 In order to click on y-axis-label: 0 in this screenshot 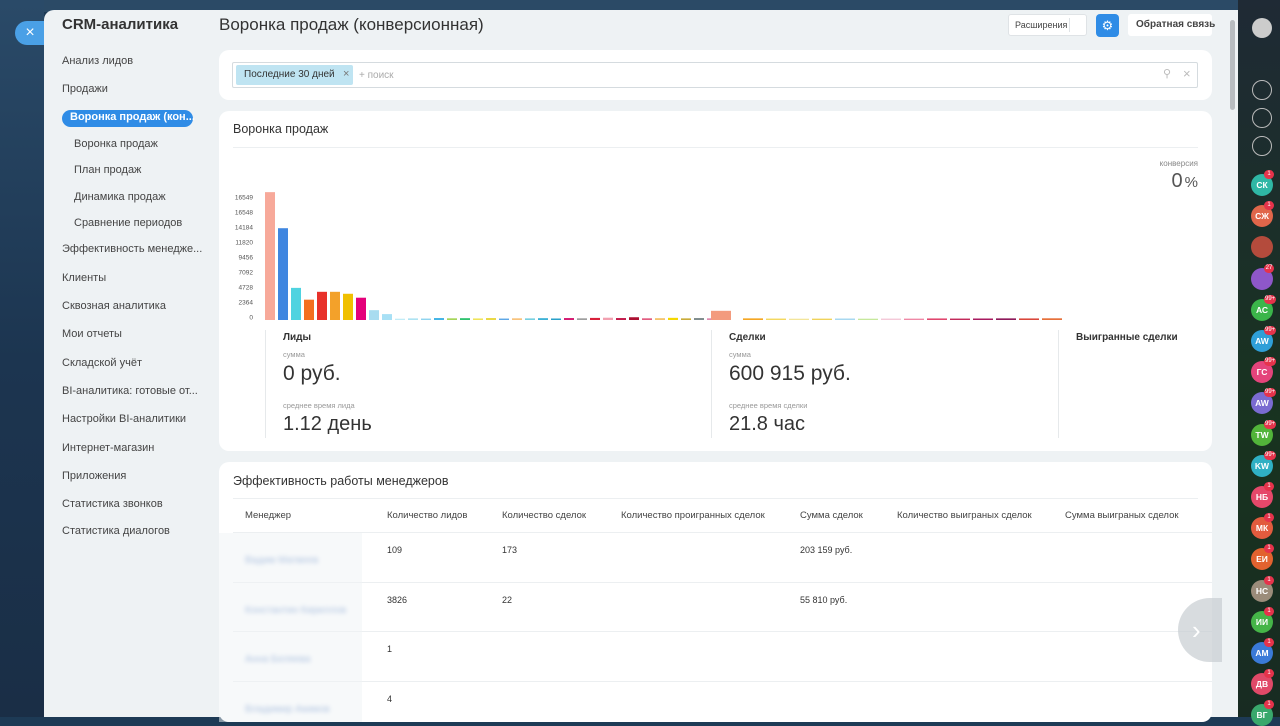, I will do `click(251, 318)`.